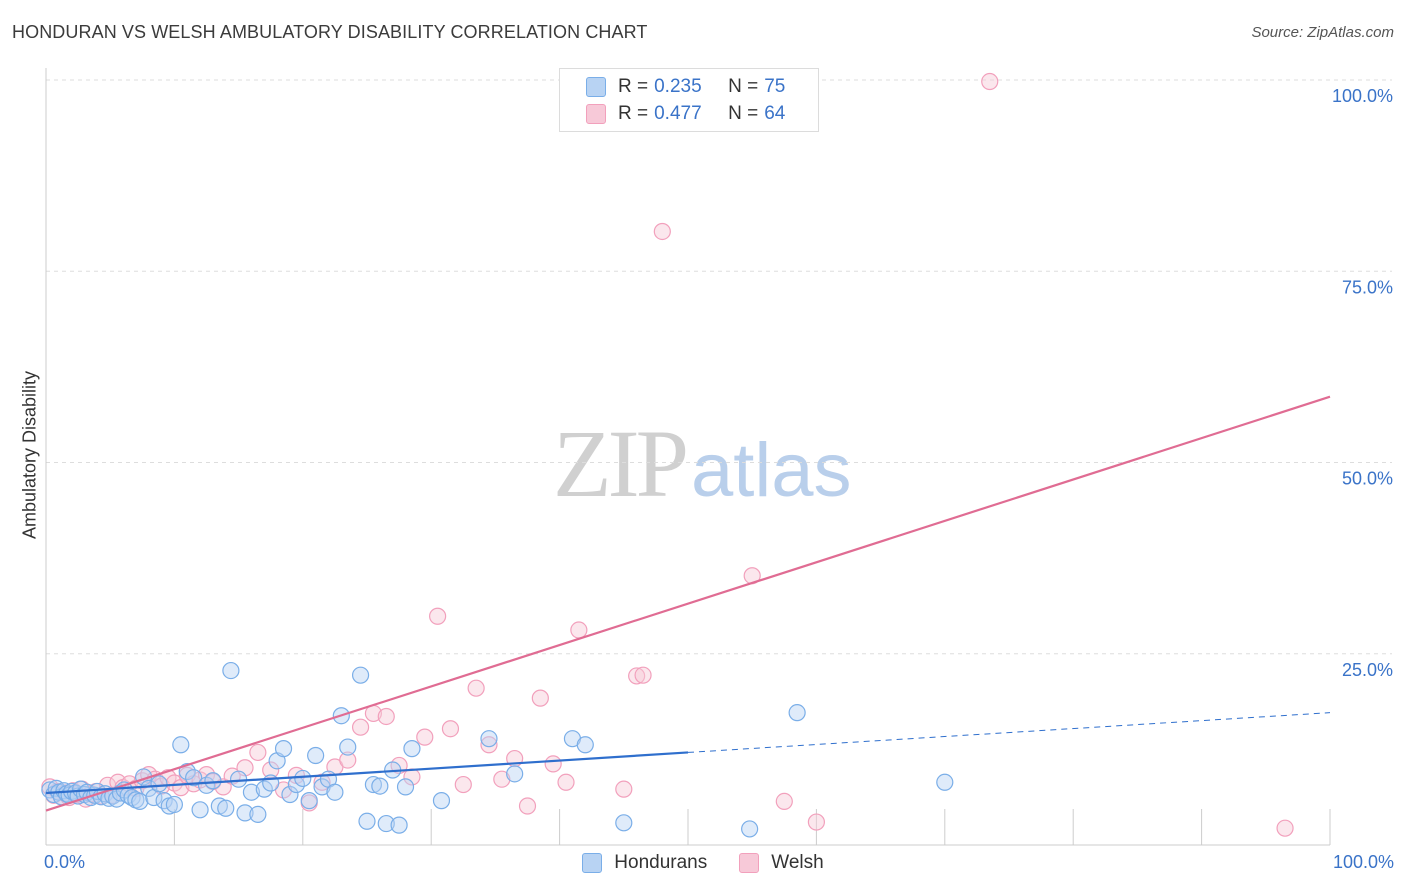 Image resolution: width=1406 pixels, height=892 pixels. What do you see at coordinates (1009, 732) in the screenshot?
I see `hondurans-trendline-extension` at bounding box center [1009, 732].